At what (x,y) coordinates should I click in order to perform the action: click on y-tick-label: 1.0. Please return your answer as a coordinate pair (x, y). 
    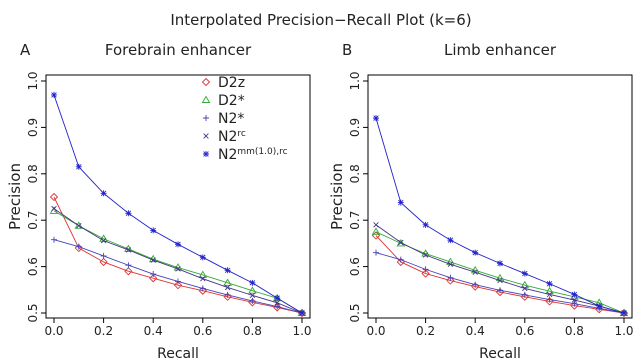
    Looking at the image, I should click on (355, 80).